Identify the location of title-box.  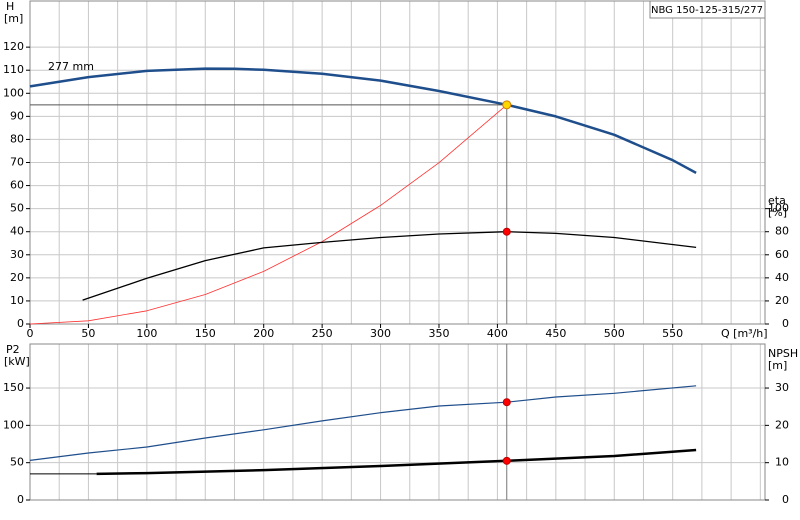
(707, 9).